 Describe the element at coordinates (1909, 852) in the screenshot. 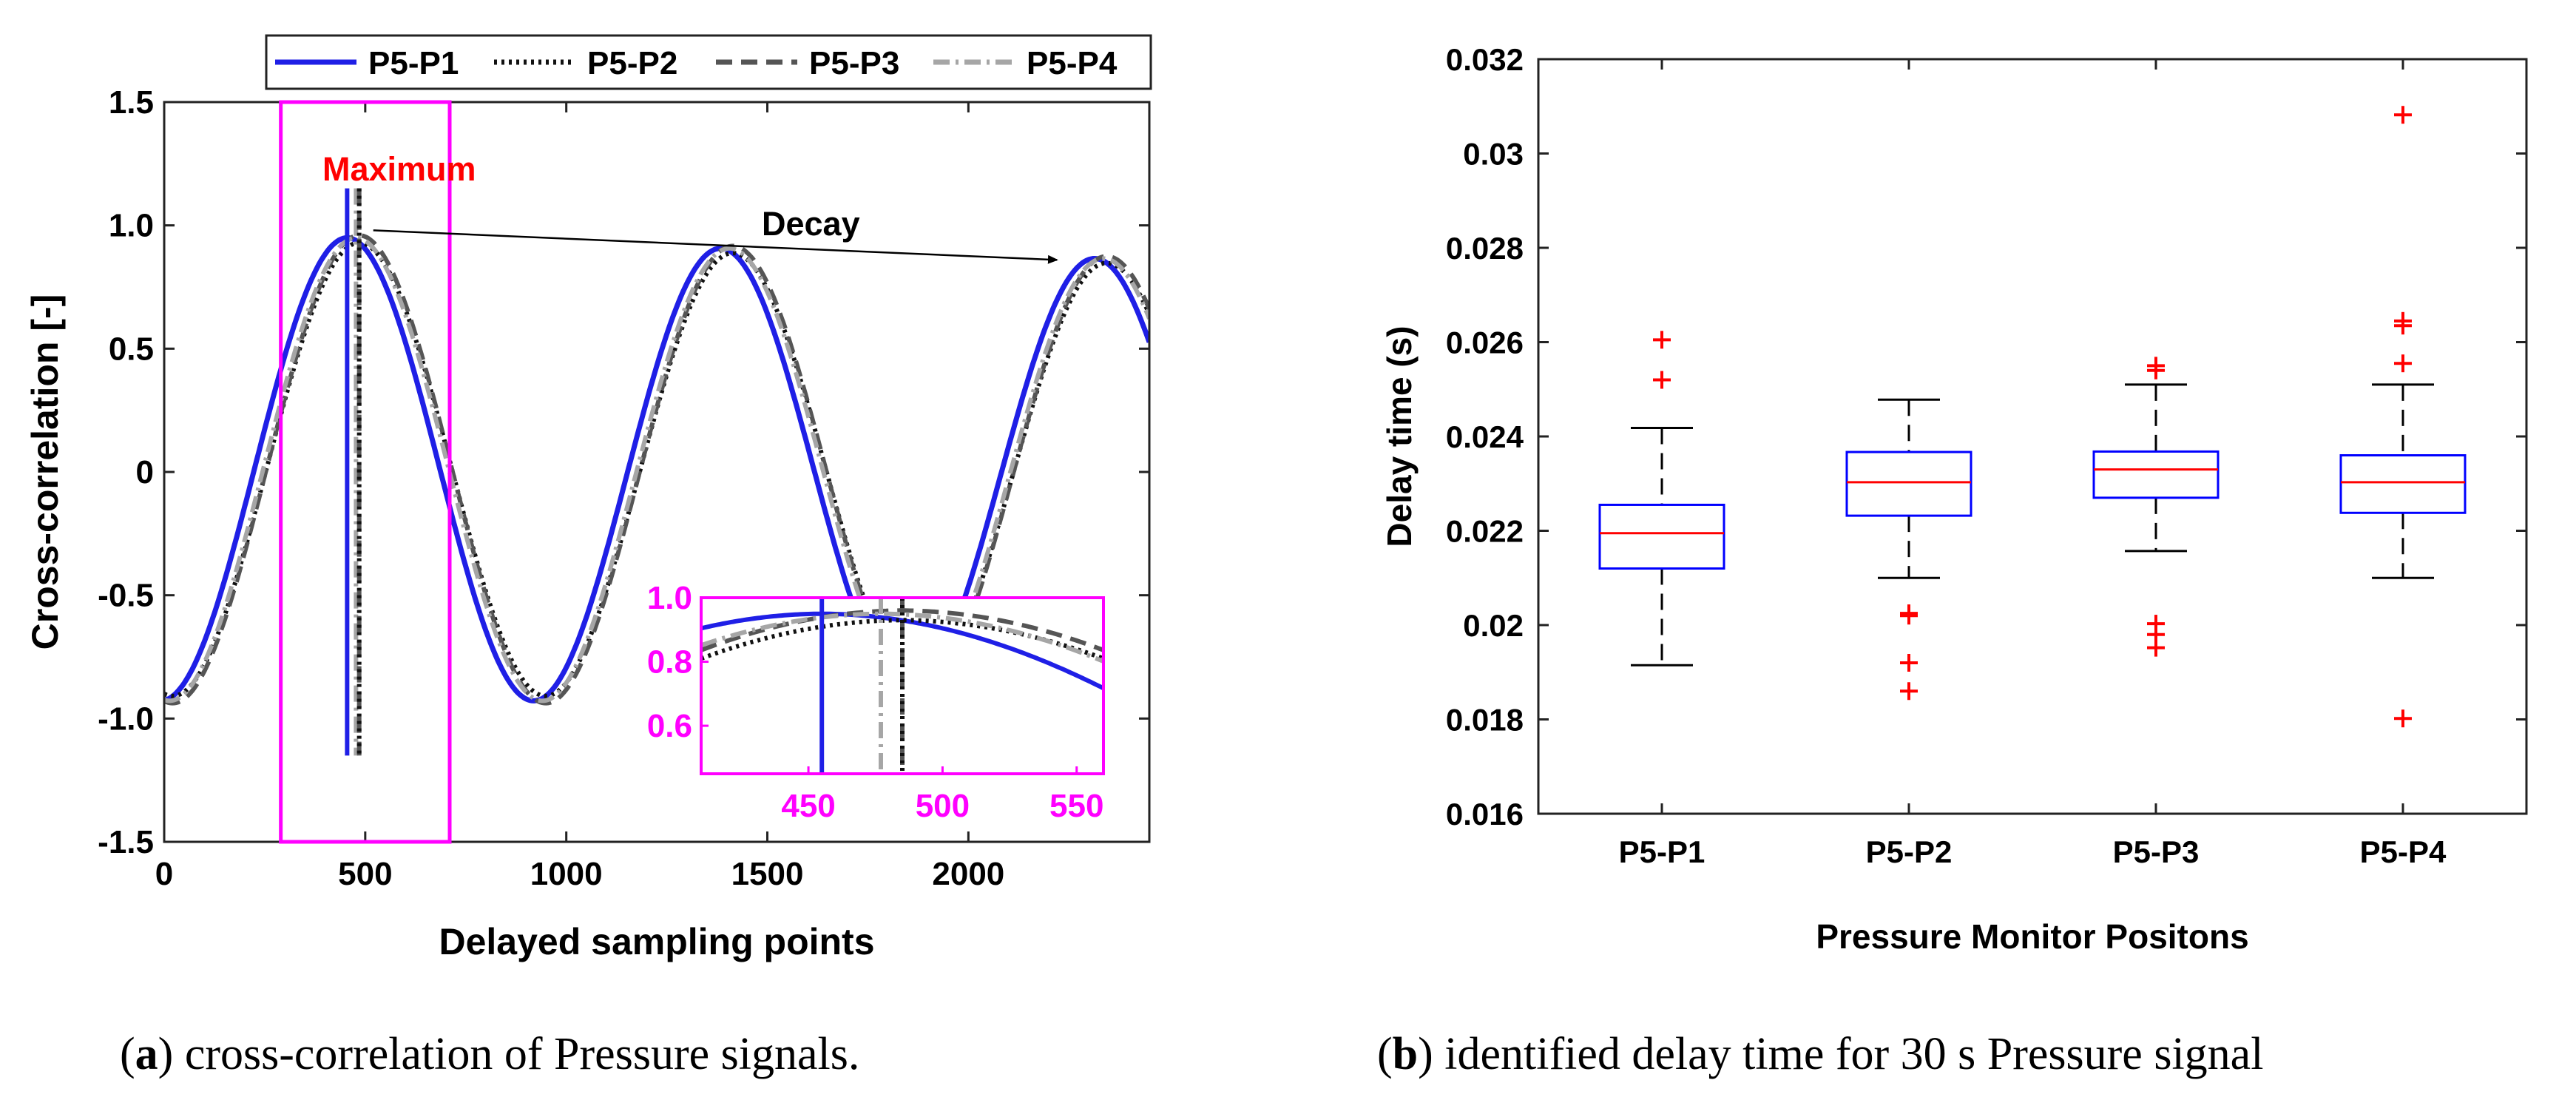

I see `b-xtick-label: P5-P2` at that location.